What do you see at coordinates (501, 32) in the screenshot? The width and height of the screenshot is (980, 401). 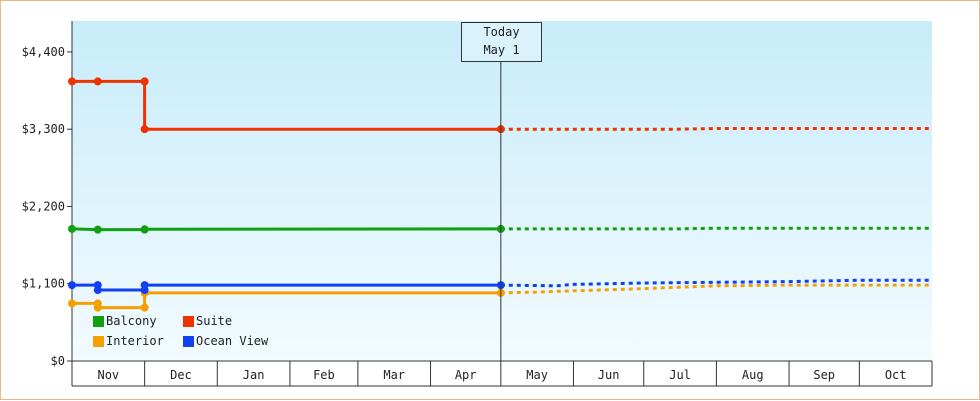 I see `today-label: Today` at bounding box center [501, 32].